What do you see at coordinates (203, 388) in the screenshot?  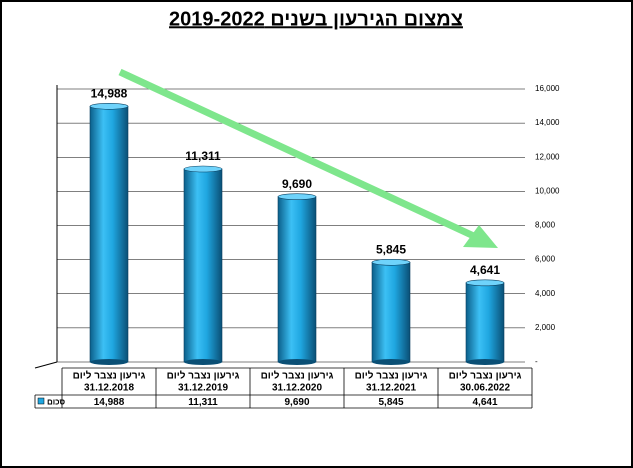 I see `category-label: 31.12.2019` at bounding box center [203, 388].